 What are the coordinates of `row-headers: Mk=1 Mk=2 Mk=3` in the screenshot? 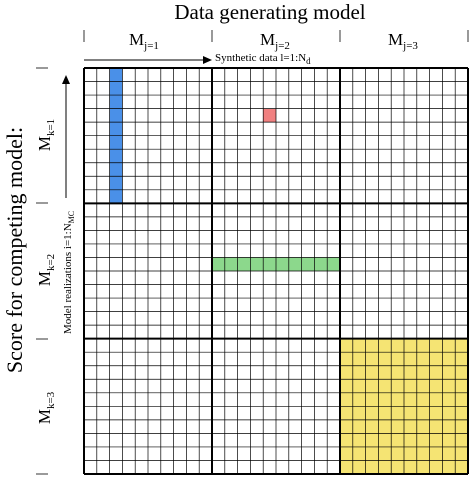 It's located at (46, 271).